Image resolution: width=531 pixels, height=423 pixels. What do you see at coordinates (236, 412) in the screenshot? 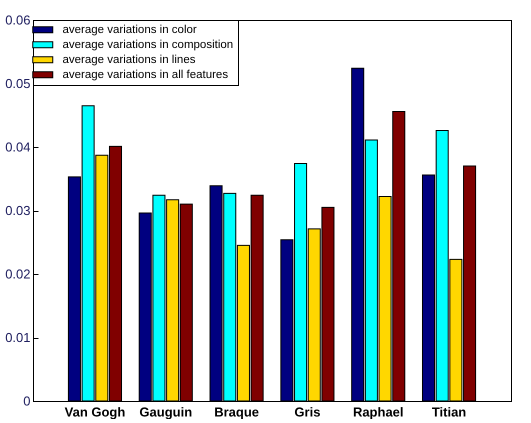
I see `x-tick-label: Braque` at bounding box center [236, 412].